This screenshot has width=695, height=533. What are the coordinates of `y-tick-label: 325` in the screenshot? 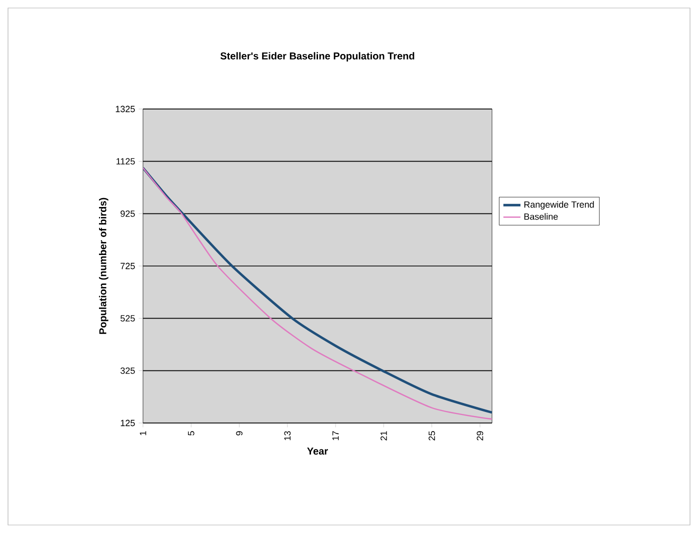 It's located at (127, 370).